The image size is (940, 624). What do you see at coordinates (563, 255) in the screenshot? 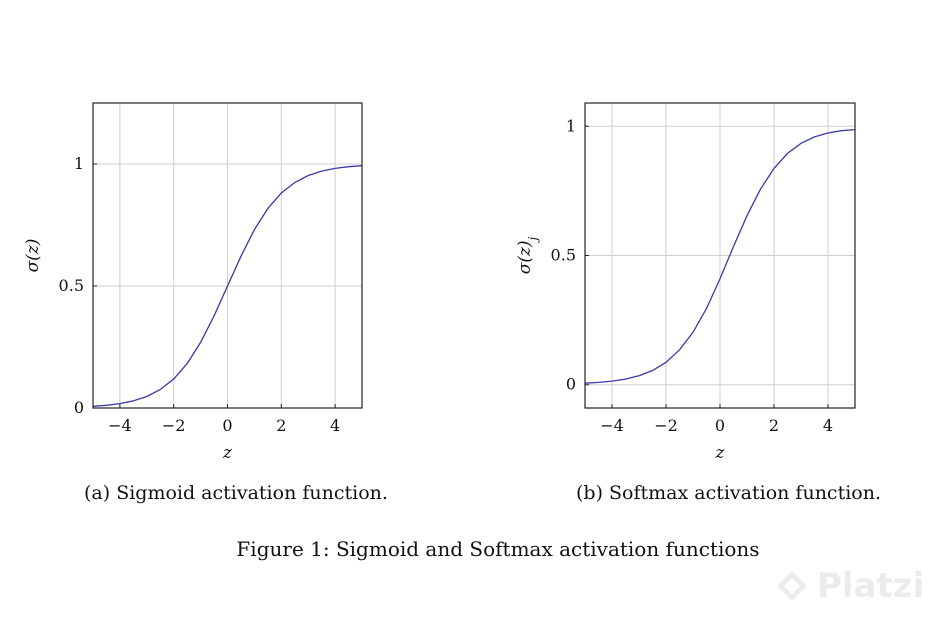
I see `softmax-ytick-label: 0.5` at bounding box center [563, 255].